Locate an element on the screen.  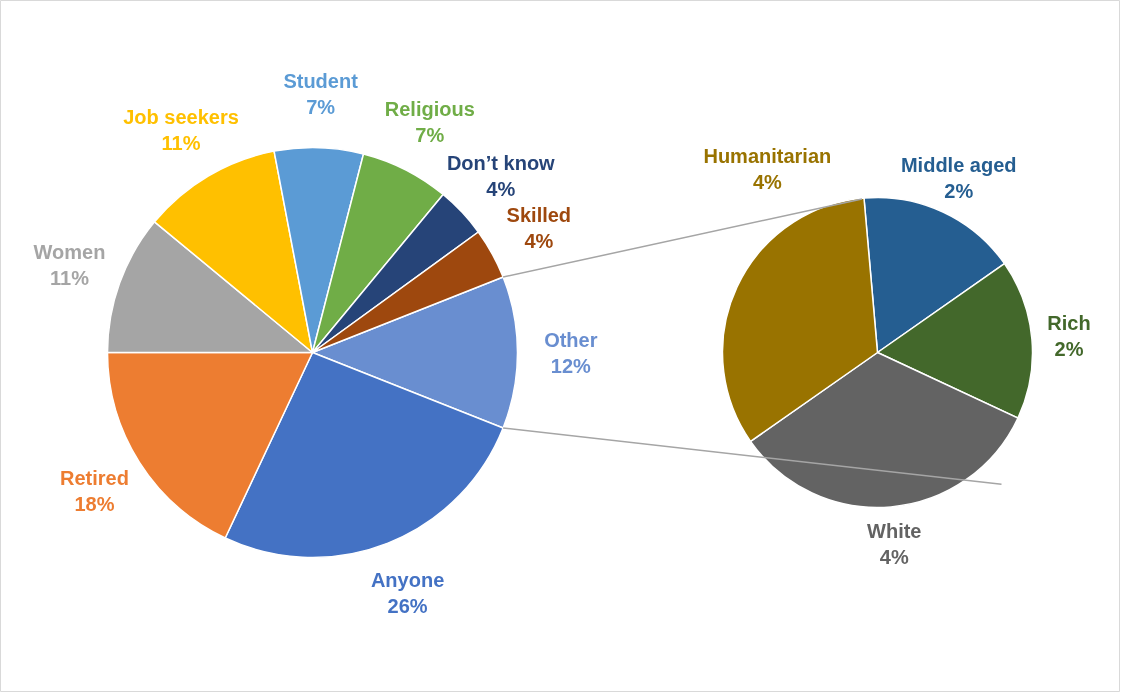
slice-label: Retired is located at coordinates (94, 477).